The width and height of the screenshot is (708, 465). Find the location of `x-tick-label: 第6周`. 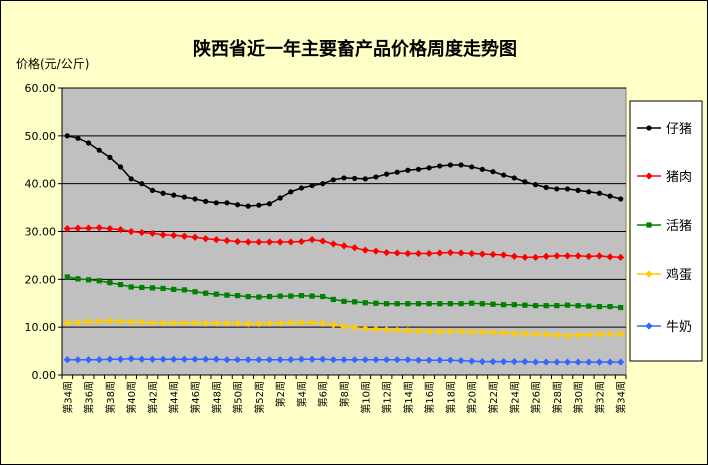

x-tick-label: 第6周 is located at coordinates (323, 394).